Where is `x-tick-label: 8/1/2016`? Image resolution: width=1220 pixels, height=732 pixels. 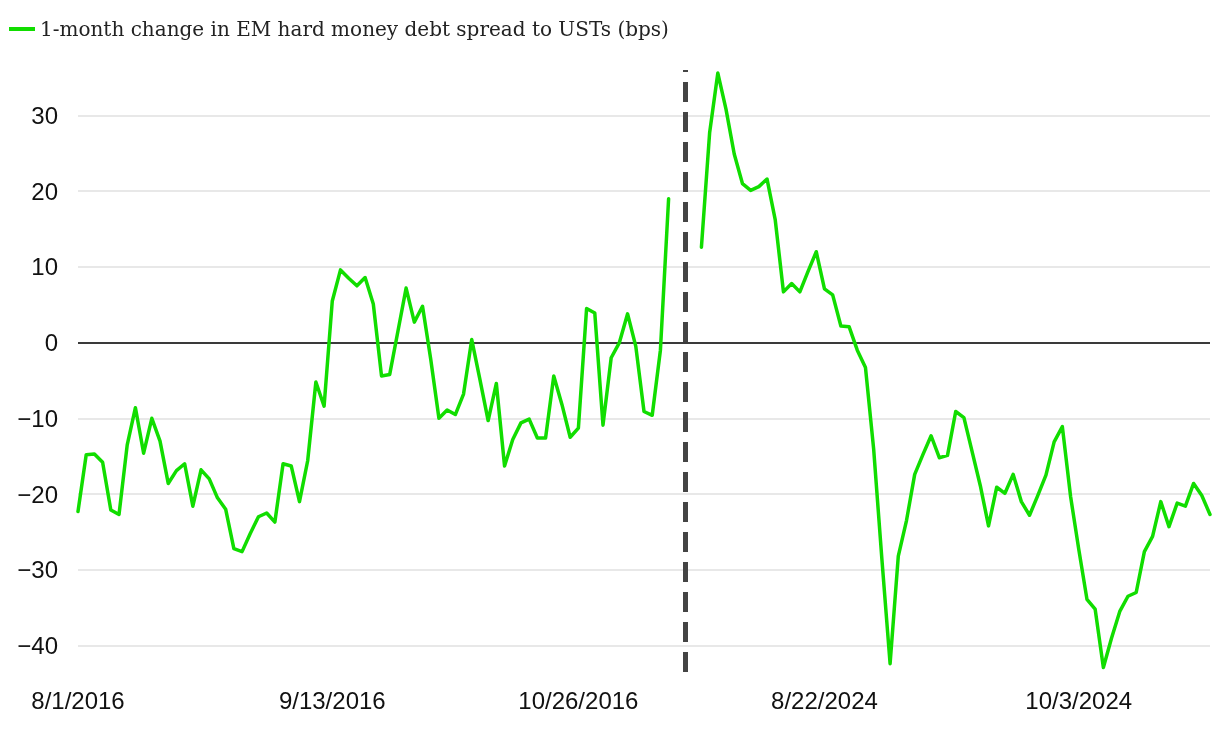
x-tick-label: 8/1/2016 is located at coordinates (78, 700).